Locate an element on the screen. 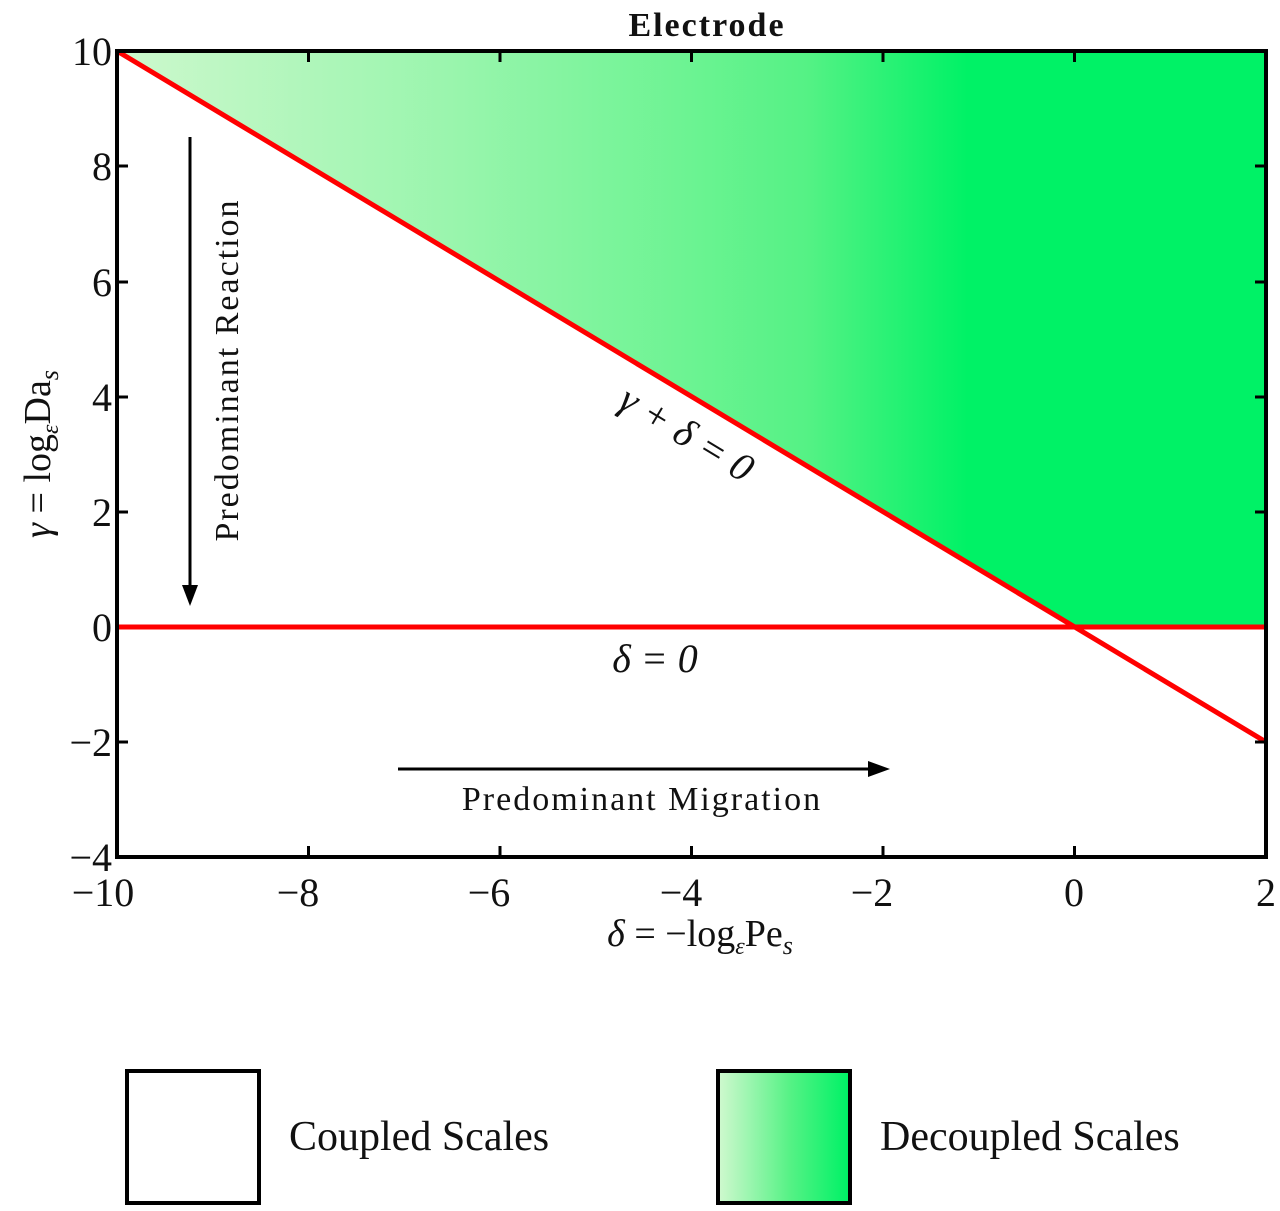 The image size is (1280, 1211). chart-title: Electrode is located at coordinates (706, 25).